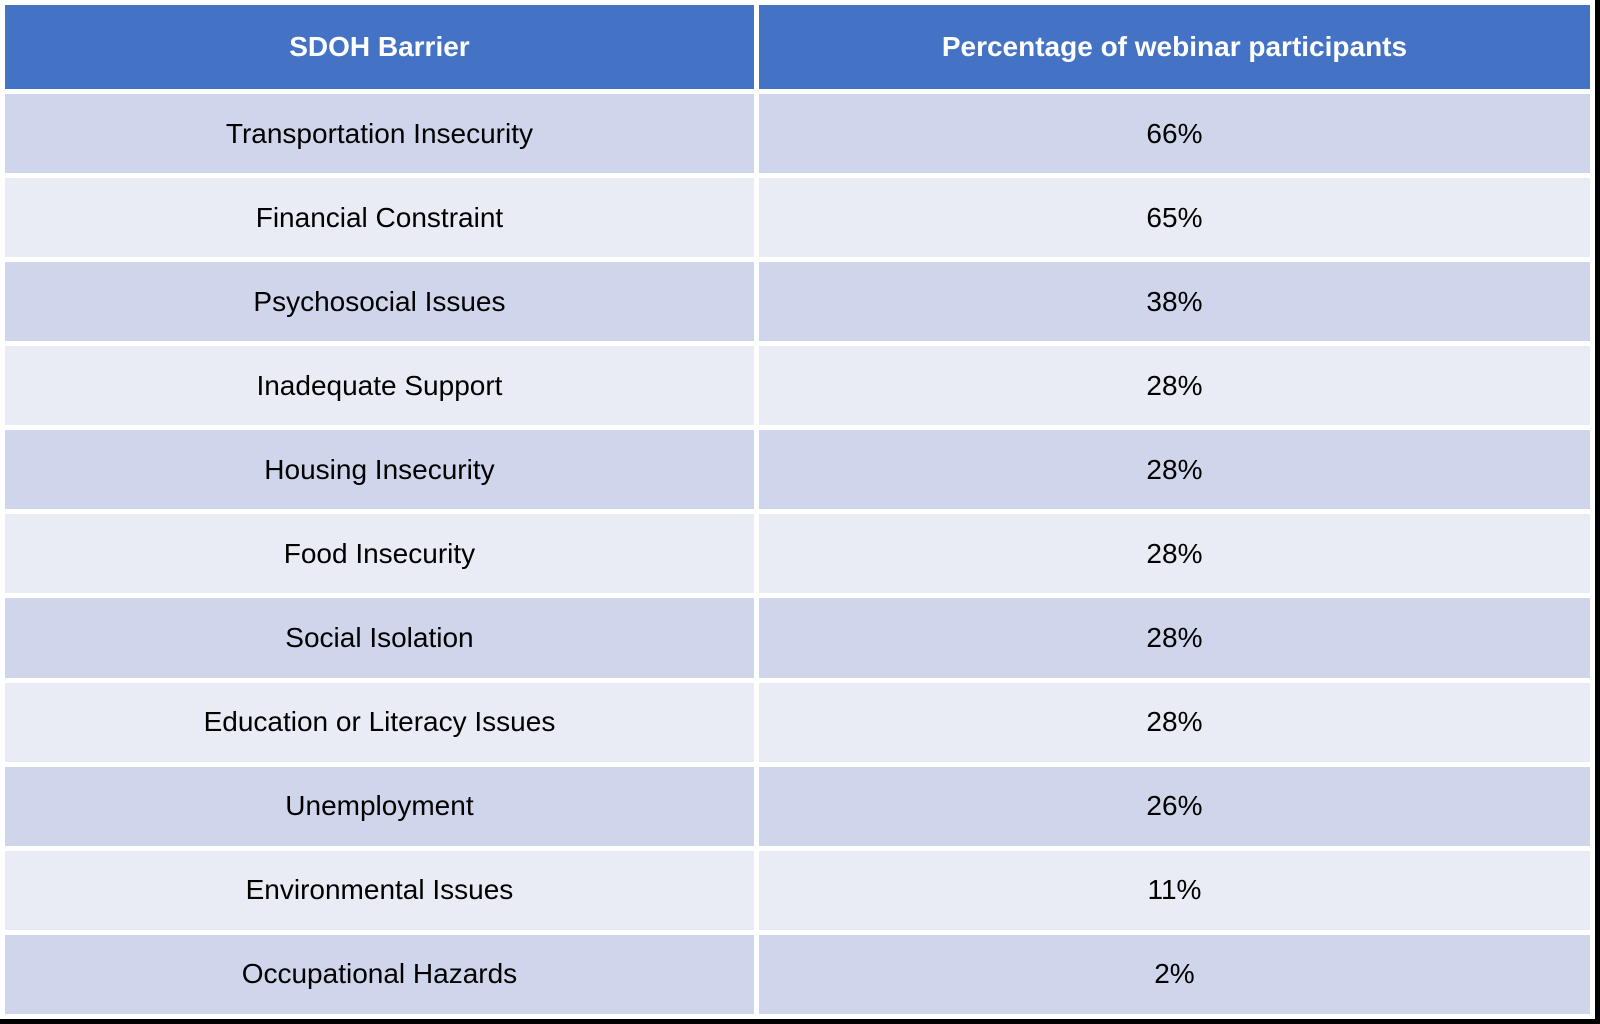 Image resolution: width=1600 pixels, height=1024 pixels. I want to click on percentage-cell: 11%, so click(1174, 890).